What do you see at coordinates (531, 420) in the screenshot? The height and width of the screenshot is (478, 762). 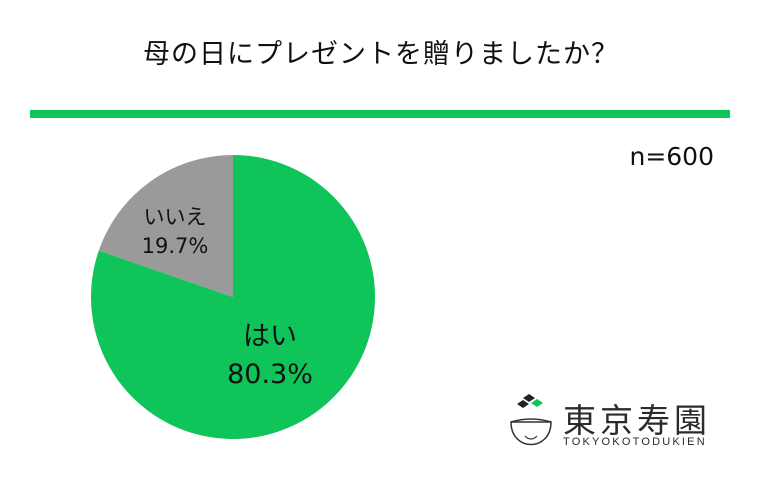 I see `tea-bowl-icon` at bounding box center [531, 420].